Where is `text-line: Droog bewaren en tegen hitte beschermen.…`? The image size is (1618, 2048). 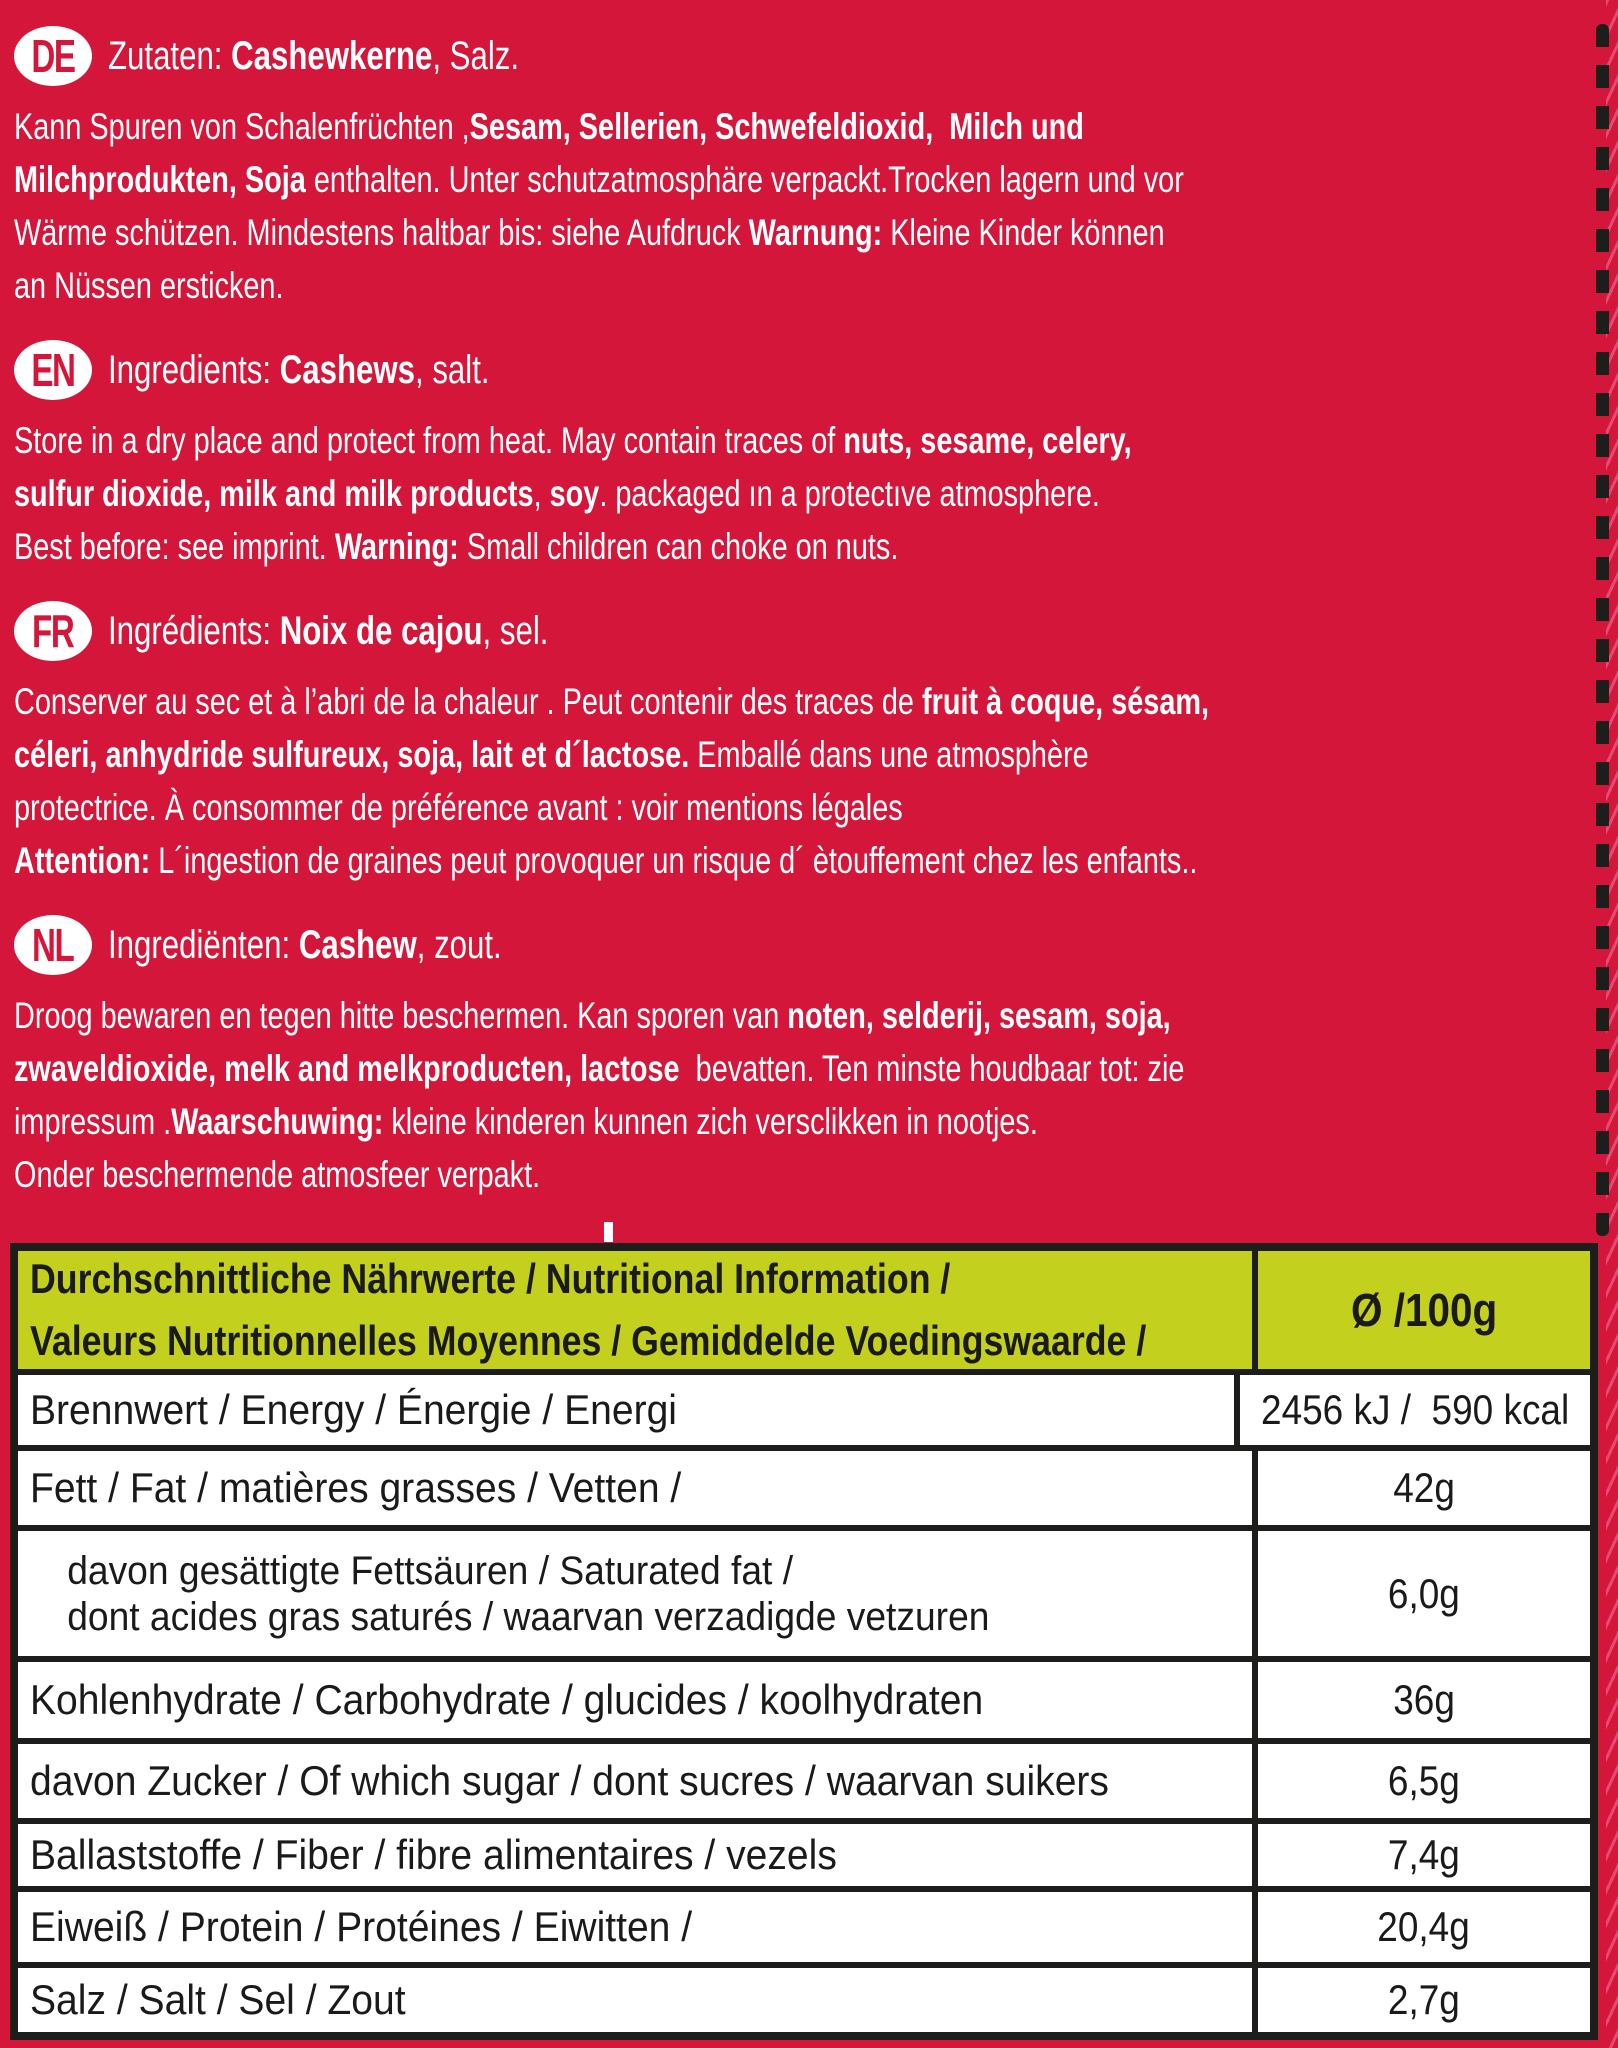
text-line: Droog bewaren en tegen hitte beschermen.… is located at coordinates (592, 1015).